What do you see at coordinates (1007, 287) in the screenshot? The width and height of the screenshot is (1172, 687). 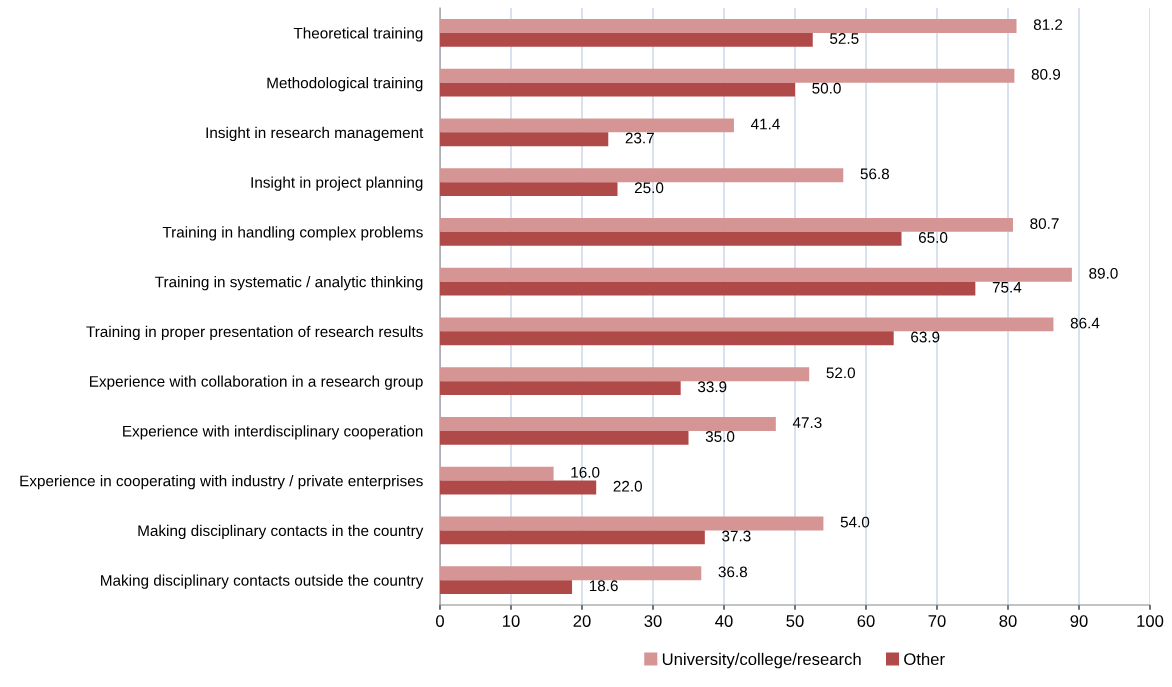 I see `data-label: 75.4` at bounding box center [1007, 287].